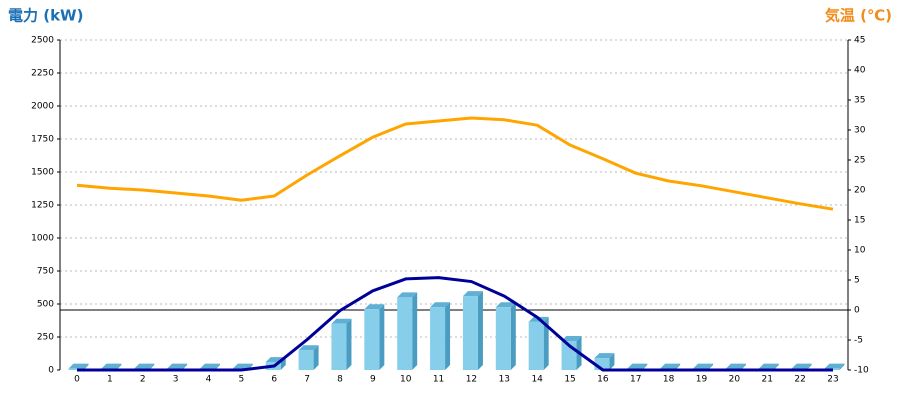  What do you see at coordinates (702, 380) in the screenshot?
I see `x-tick-label: 19` at bounding box center [702, 380].